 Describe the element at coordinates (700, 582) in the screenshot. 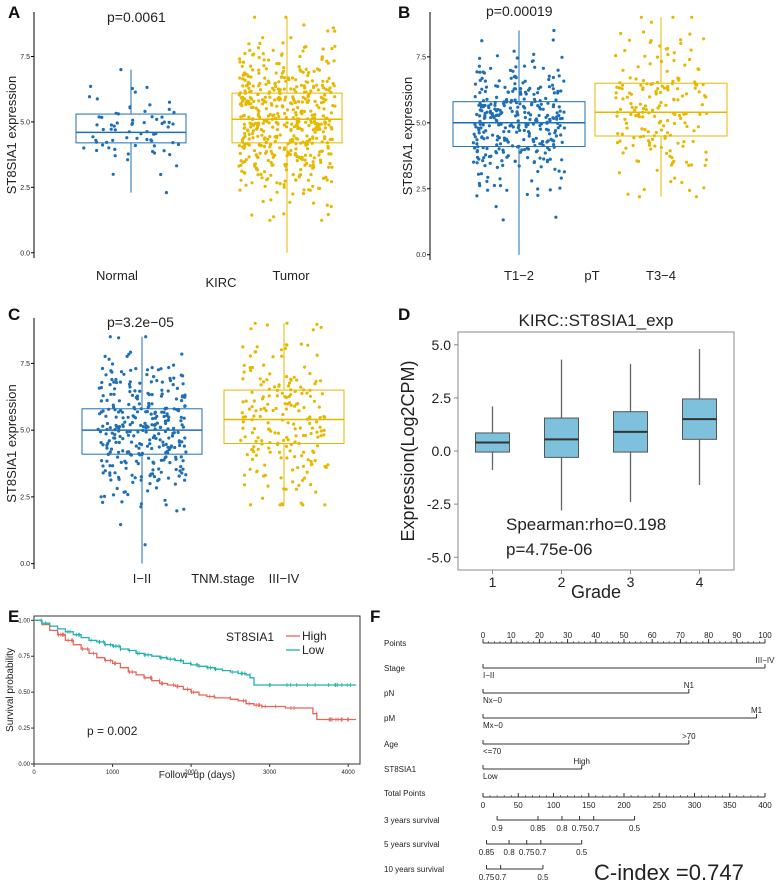

I see `x-tick-label: 4` at that location.